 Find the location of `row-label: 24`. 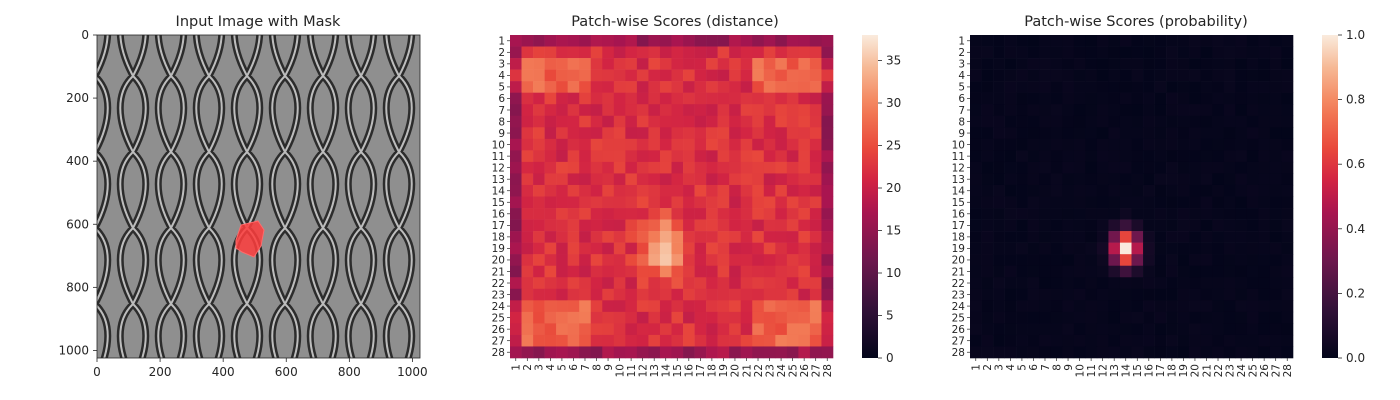

row-label: 24 is located at coordinates (499, 307).